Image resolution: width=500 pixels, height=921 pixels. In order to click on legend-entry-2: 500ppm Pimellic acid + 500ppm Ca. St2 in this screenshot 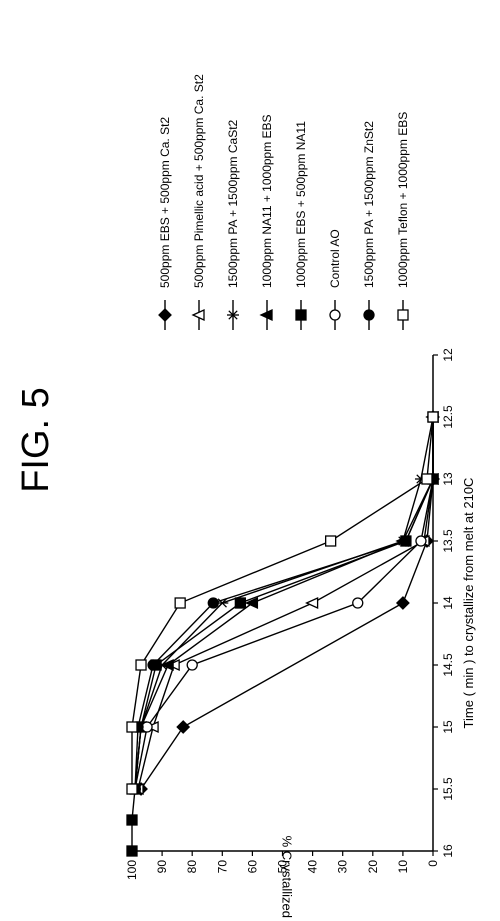, I will do `click(198, 202)`.